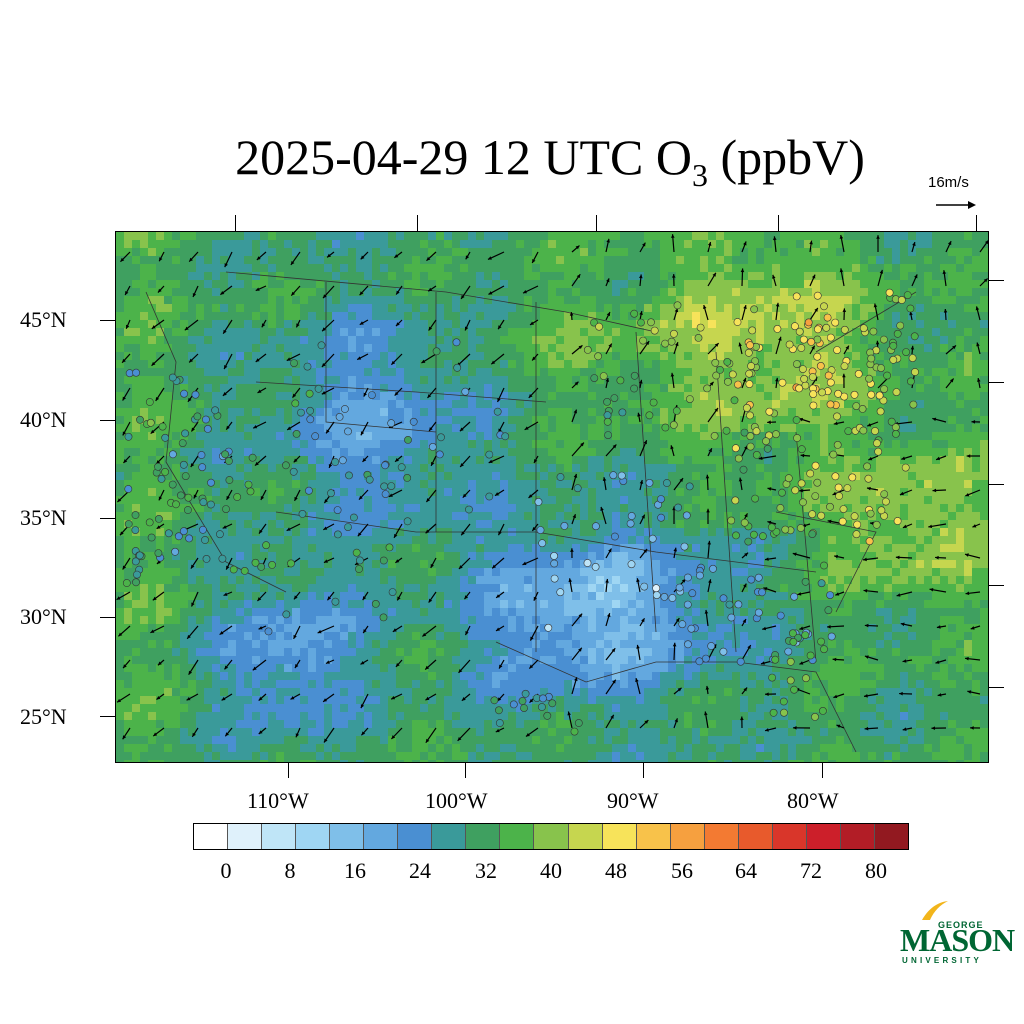 The height and width of the screenshot is (1024, 1024). Describe the element at coordinates (290, 870) in the screenshot. I see `colorbar-label-8: 8` at that location.